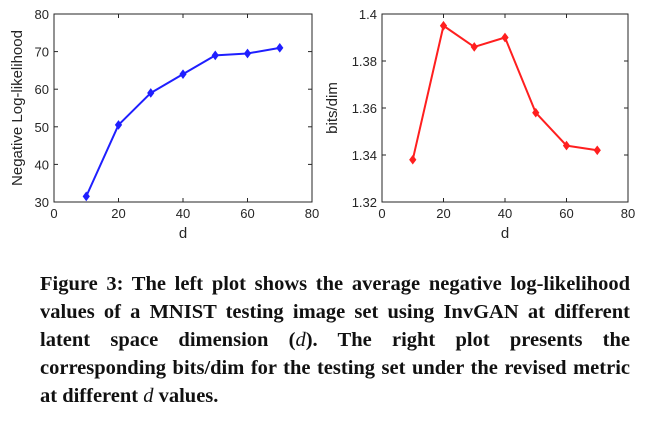 The image size is (658, 424). What do you see at coordinates (42, 127) in the screenshot?
I see `y-tick-label: 50` at bounding box center [42, 127].